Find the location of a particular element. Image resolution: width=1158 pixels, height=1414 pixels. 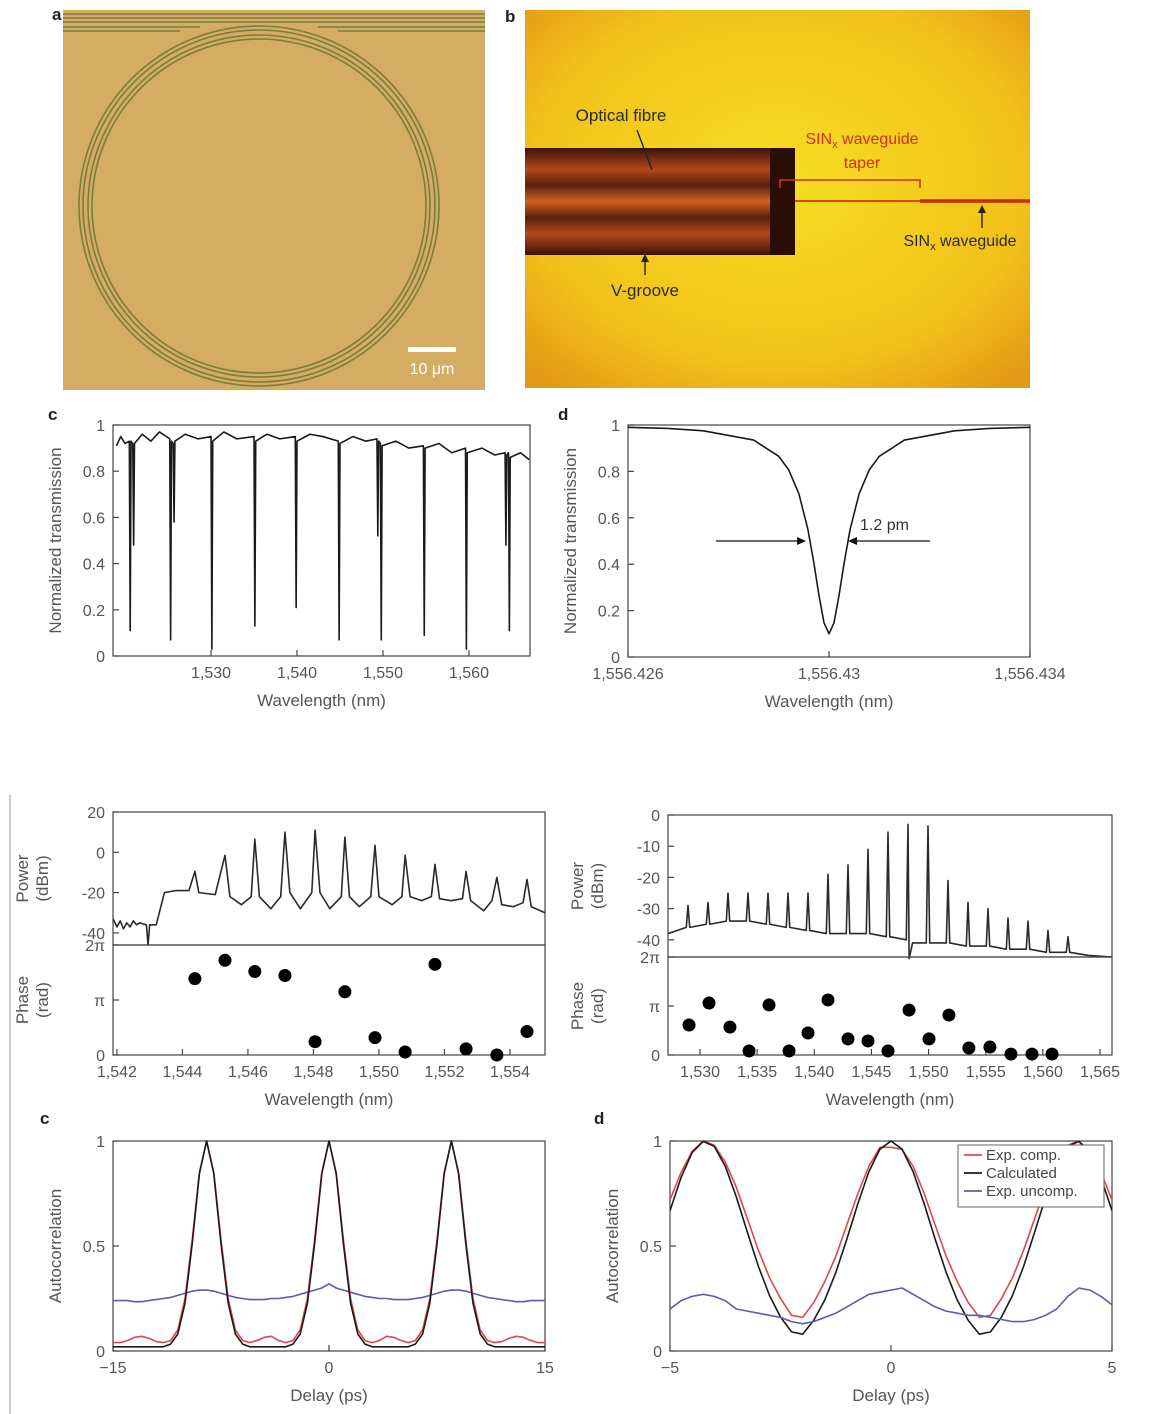

annotation: 1.2 pm is located at coordinates (884, 525).